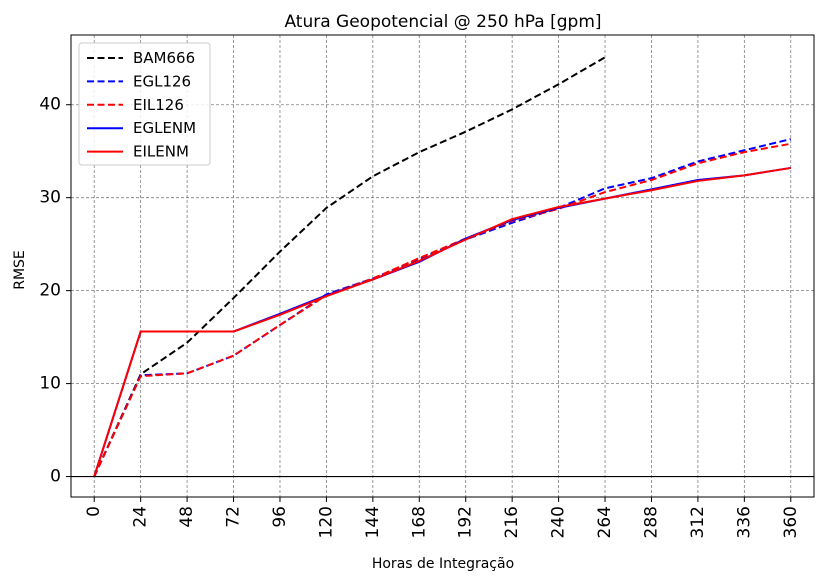 This screenshot has width=826, height=582. Describe the element at coordinates (50, 198) in the screenshot. I see `y-tick-label: 30` at that location.